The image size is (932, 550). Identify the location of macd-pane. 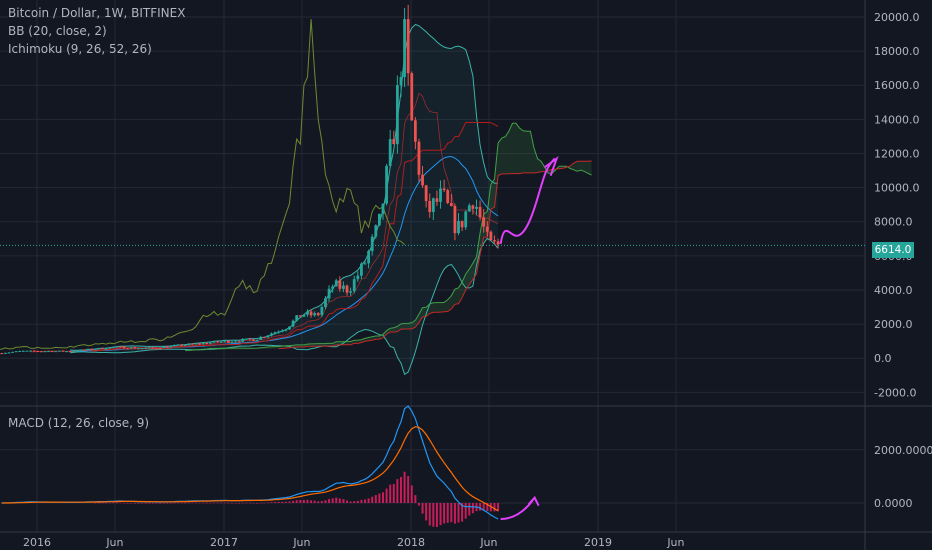
(270, 466).